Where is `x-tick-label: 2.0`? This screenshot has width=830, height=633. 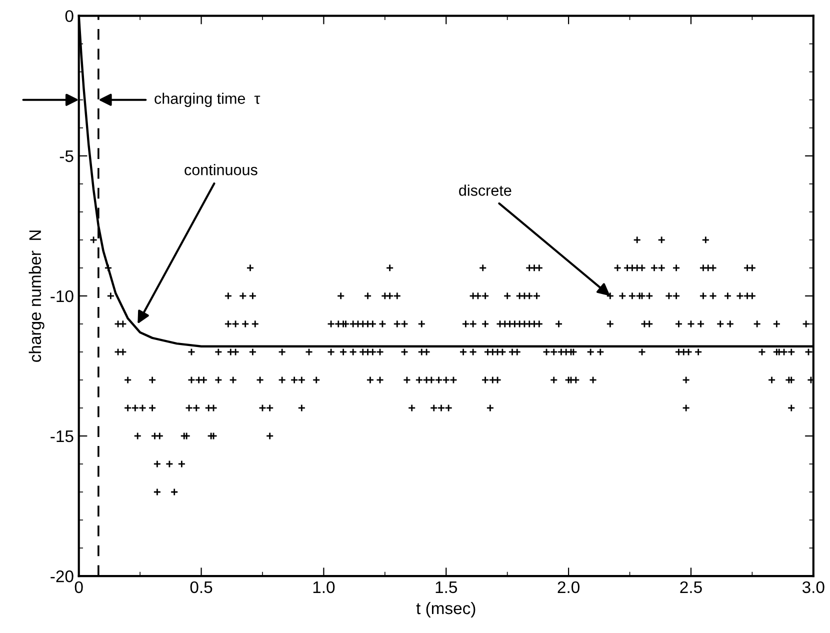 x-tick-label: 2.0 is located at coordinates (569, 587).